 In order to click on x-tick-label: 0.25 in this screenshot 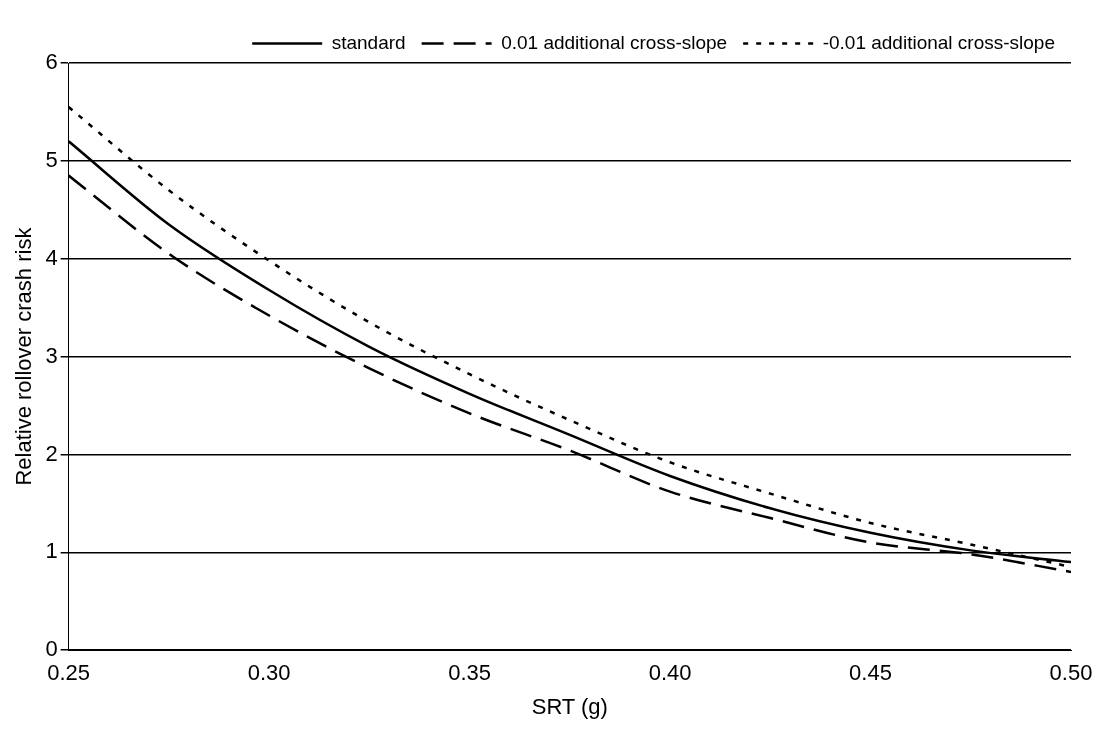, I will do `click(69, 673)`.